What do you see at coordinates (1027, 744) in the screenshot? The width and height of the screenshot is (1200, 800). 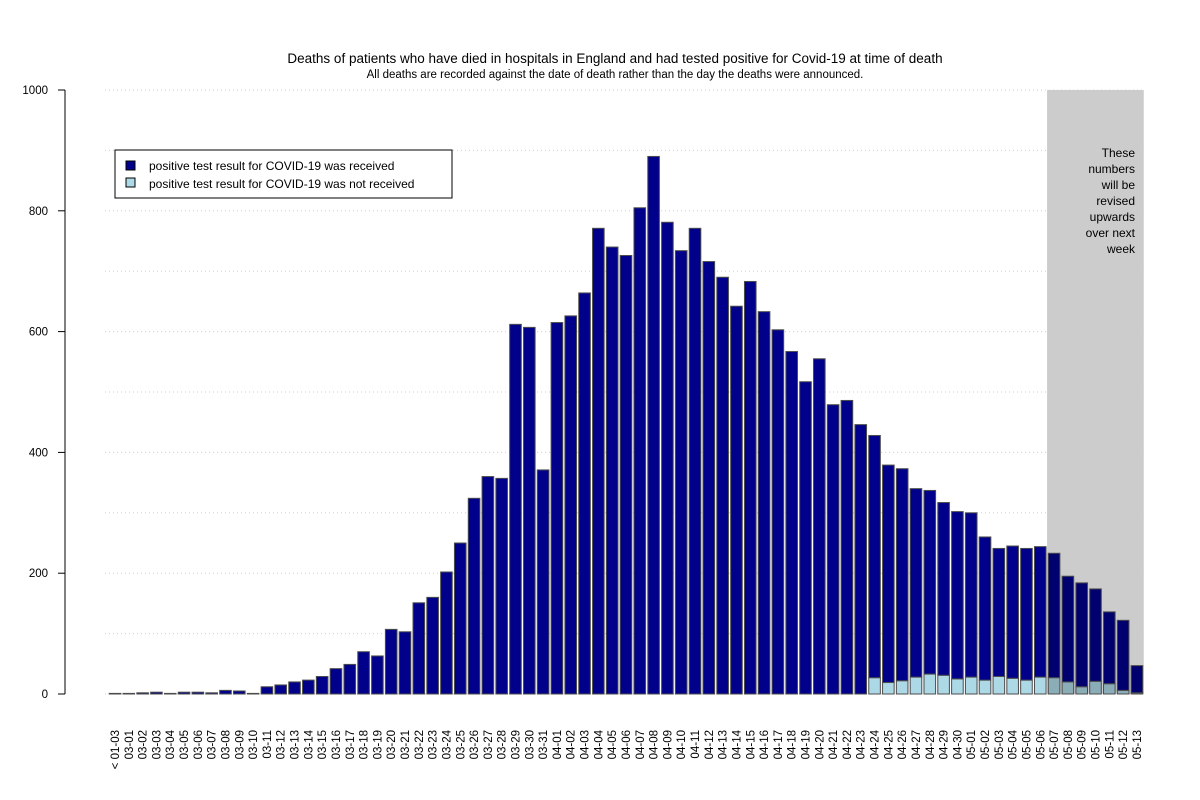 I see `x-tick-label: 05-05` at bounding box center [1027, 744].